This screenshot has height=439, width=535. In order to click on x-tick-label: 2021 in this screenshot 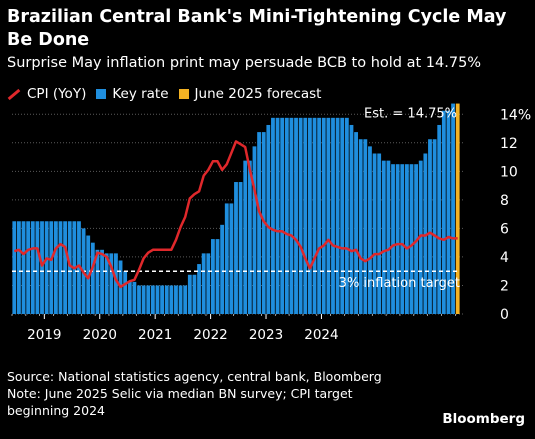, I will do `click(155, 333)`.